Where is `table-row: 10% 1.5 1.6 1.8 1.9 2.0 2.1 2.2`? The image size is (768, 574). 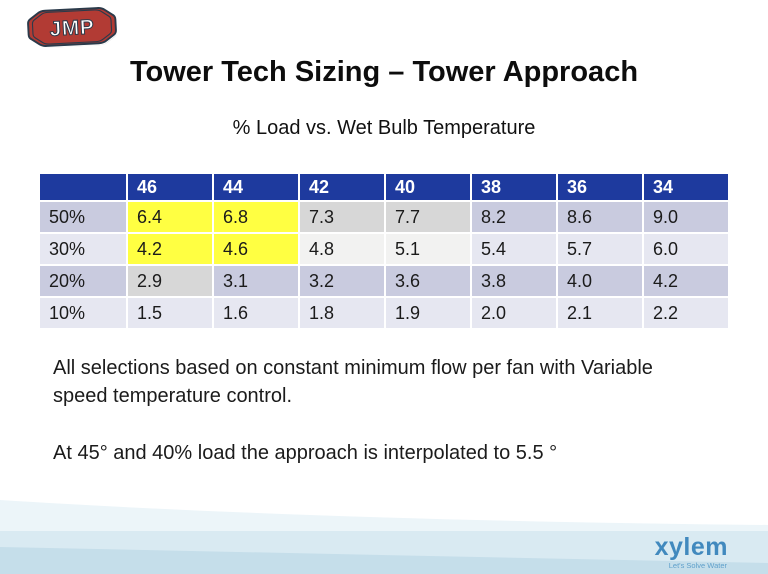
table-row: 10% 1.5 1.6 1.8 1.9 2.0 2.1 2.2 is located at coordinates (384, 313).